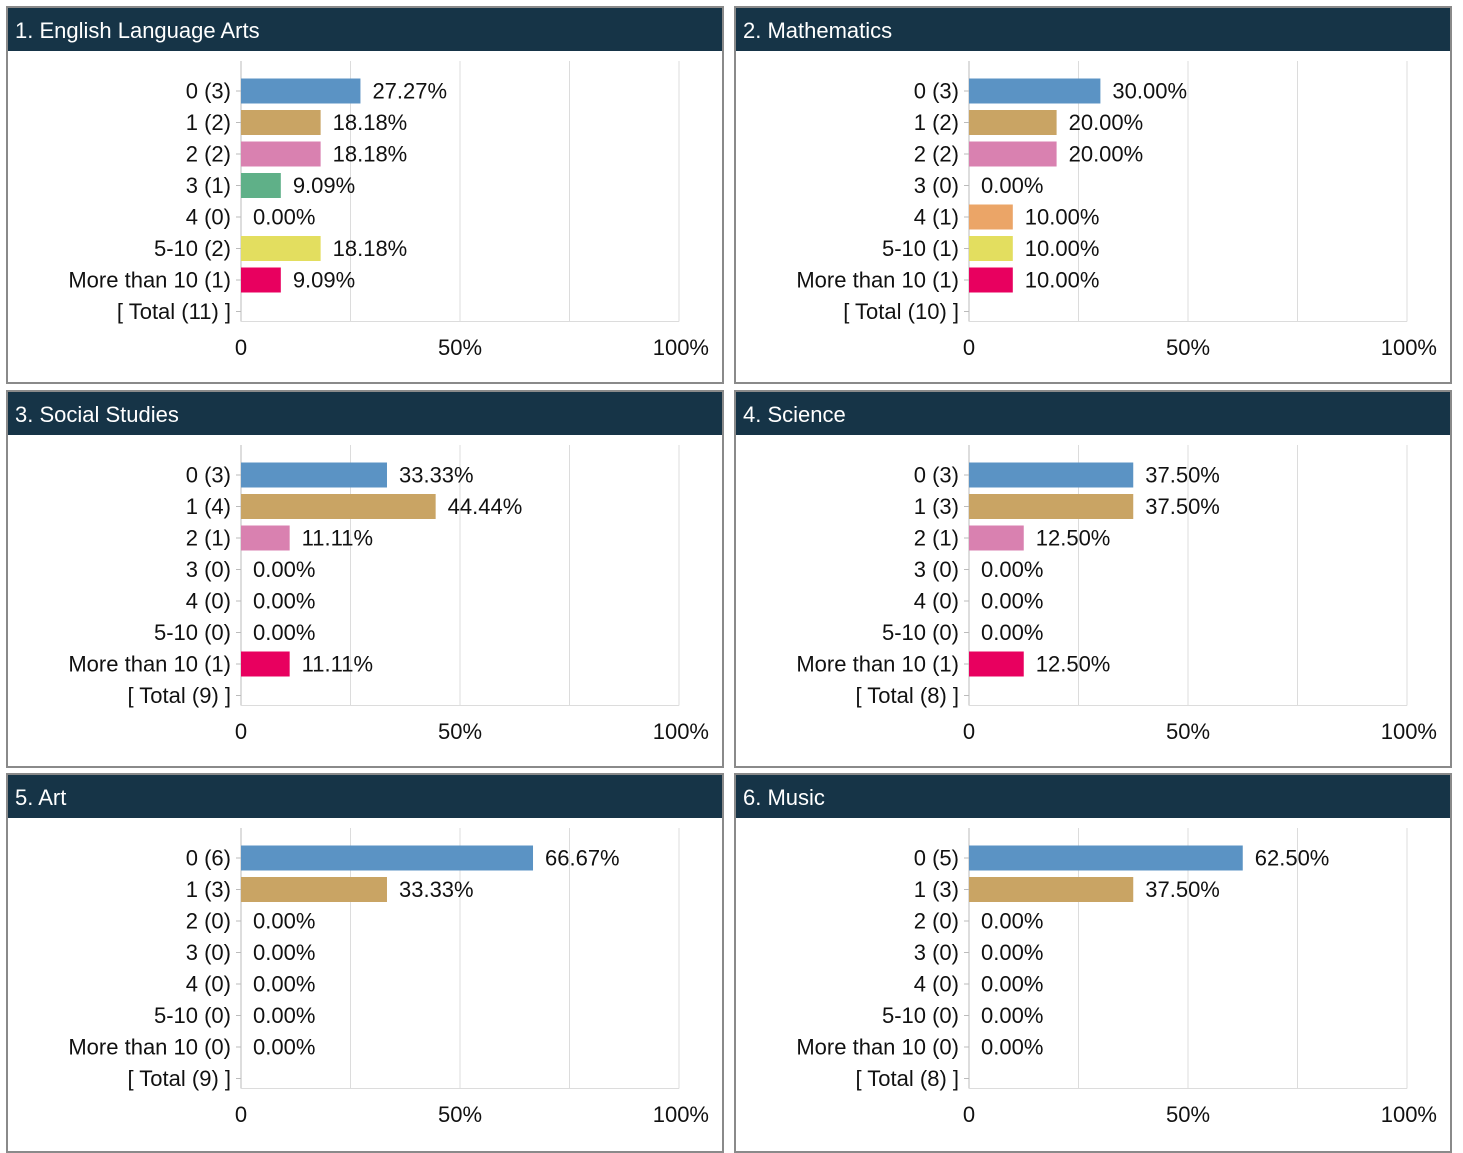 The width and height of the screenshot is (1463, 1153). Describe the element at coordinates (208, 538) in the screenshot. I see `category-label: 2 (1)` at that location.